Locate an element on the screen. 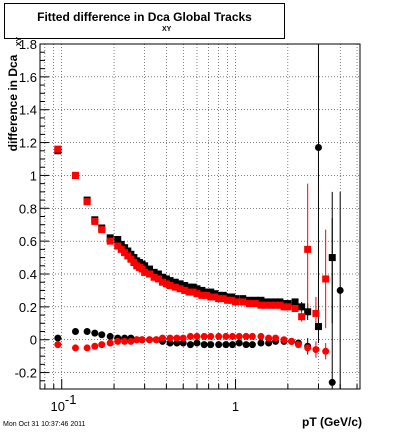 The image size is (400, 433). y-tick-label: 0.6 is located at coordinates (28, 241).